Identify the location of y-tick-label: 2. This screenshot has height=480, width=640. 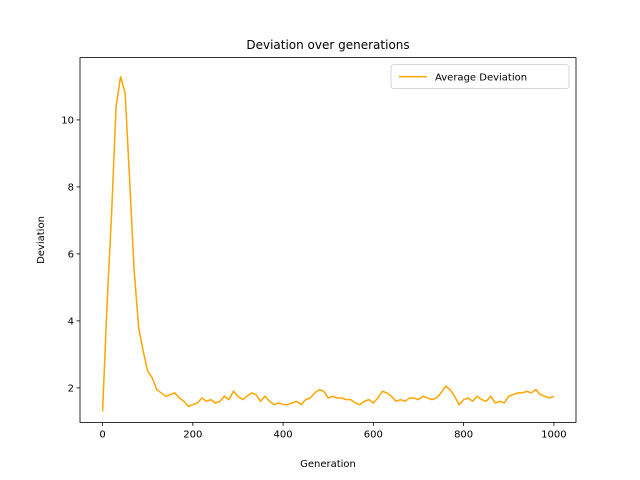
(71, 388).